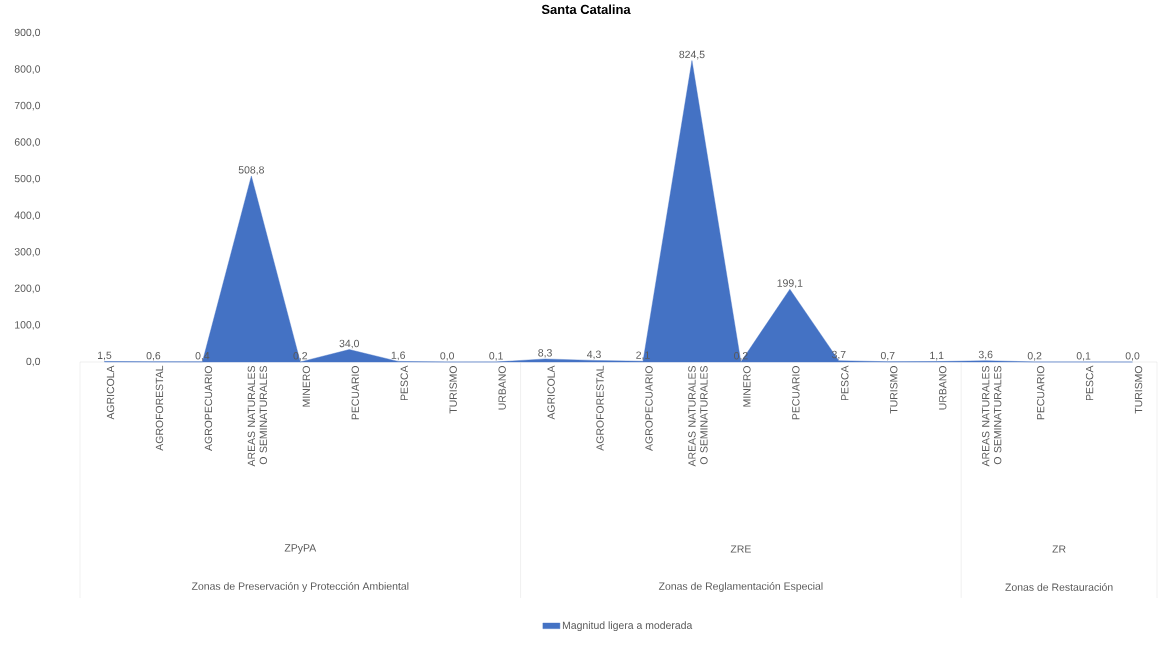 The width and height of the screenshot is (1172, 648). Describe the element at coordinates (740, 549) in the screenshot. I see `text: ZRE` at that location.